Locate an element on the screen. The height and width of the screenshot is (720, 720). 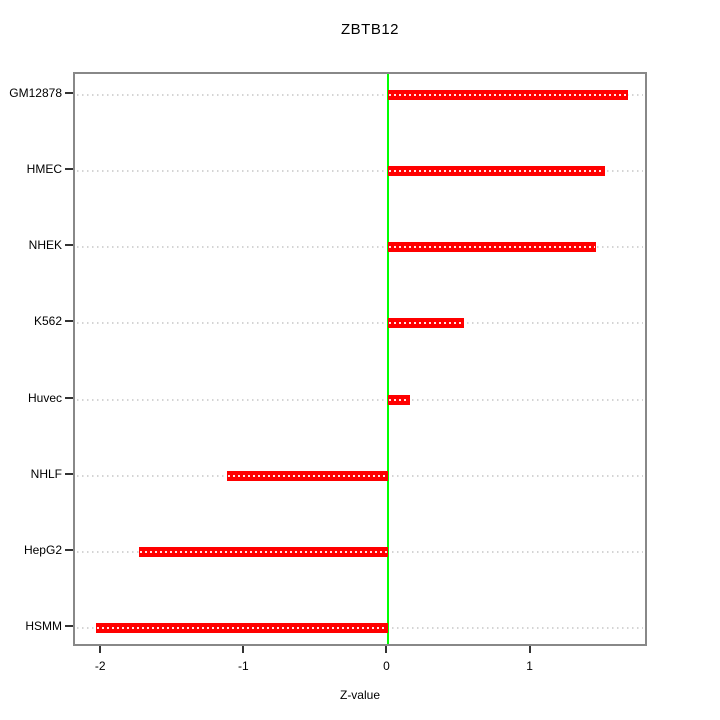
x-tick-label: -1 is located at coordinates (243, 666).